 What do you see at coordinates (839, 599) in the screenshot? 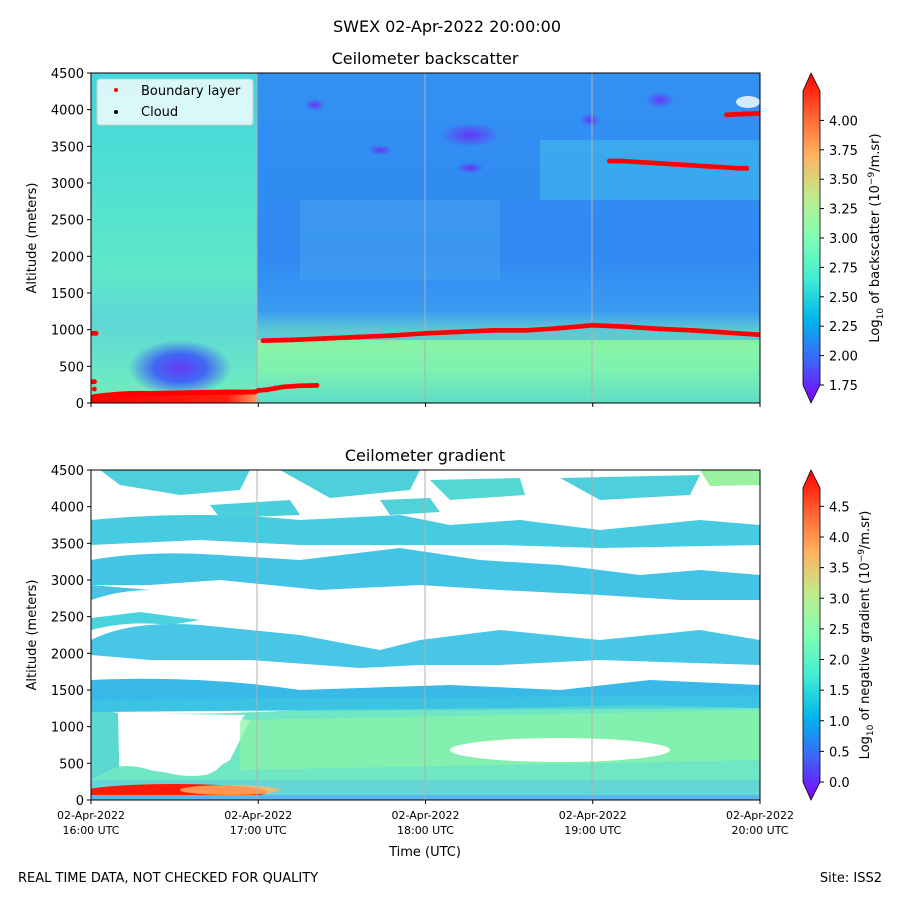
I see `colorbar-tick-label: 3.0` at bounding box center [839, 599].